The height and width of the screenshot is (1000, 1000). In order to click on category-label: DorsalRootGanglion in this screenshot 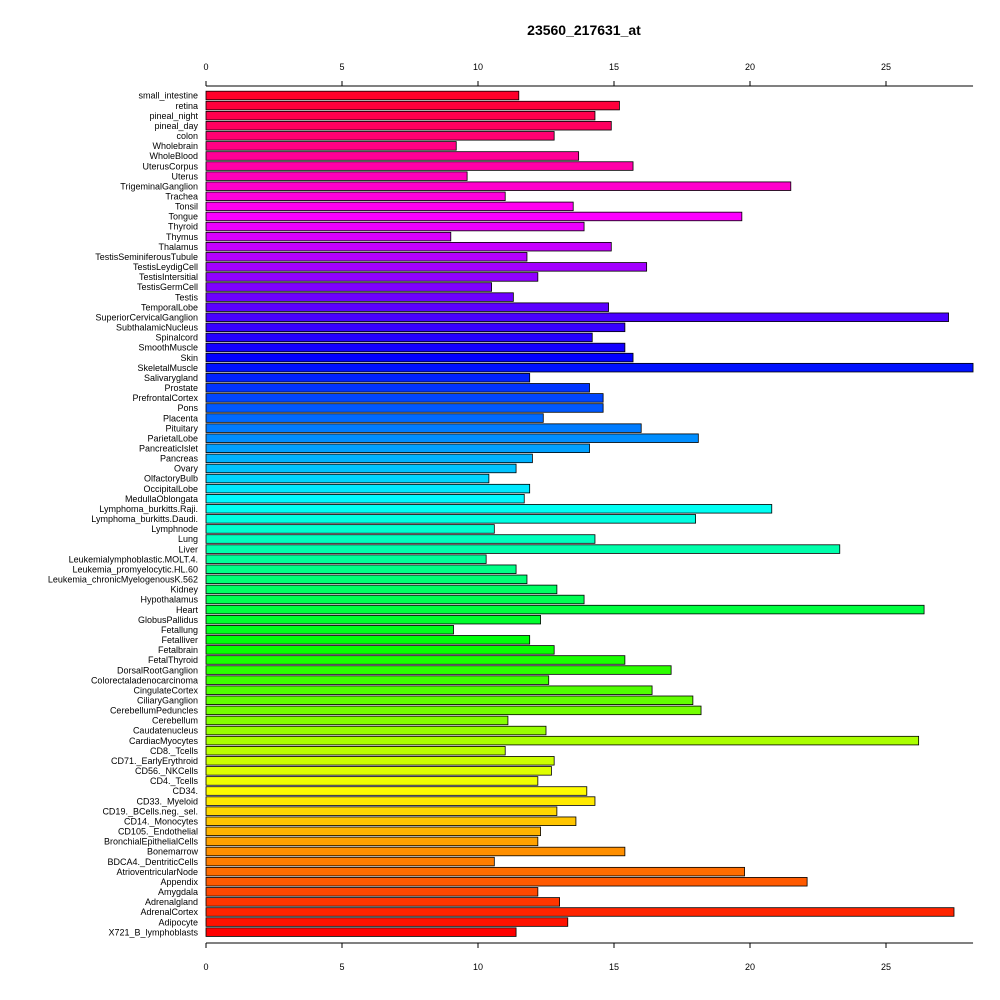, I will do `click(157, 670)`.